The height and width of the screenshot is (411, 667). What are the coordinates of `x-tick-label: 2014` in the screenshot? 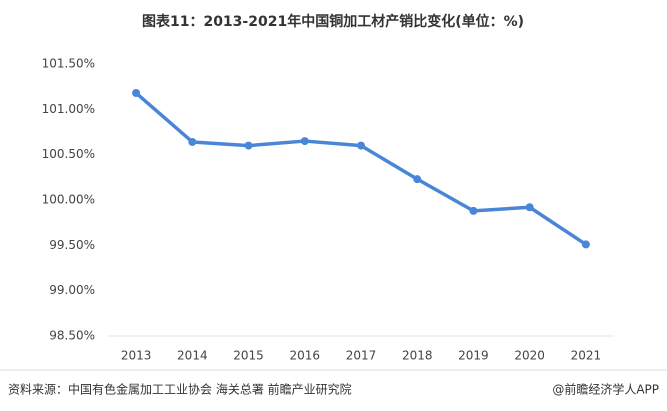 It's located at (192, 356).